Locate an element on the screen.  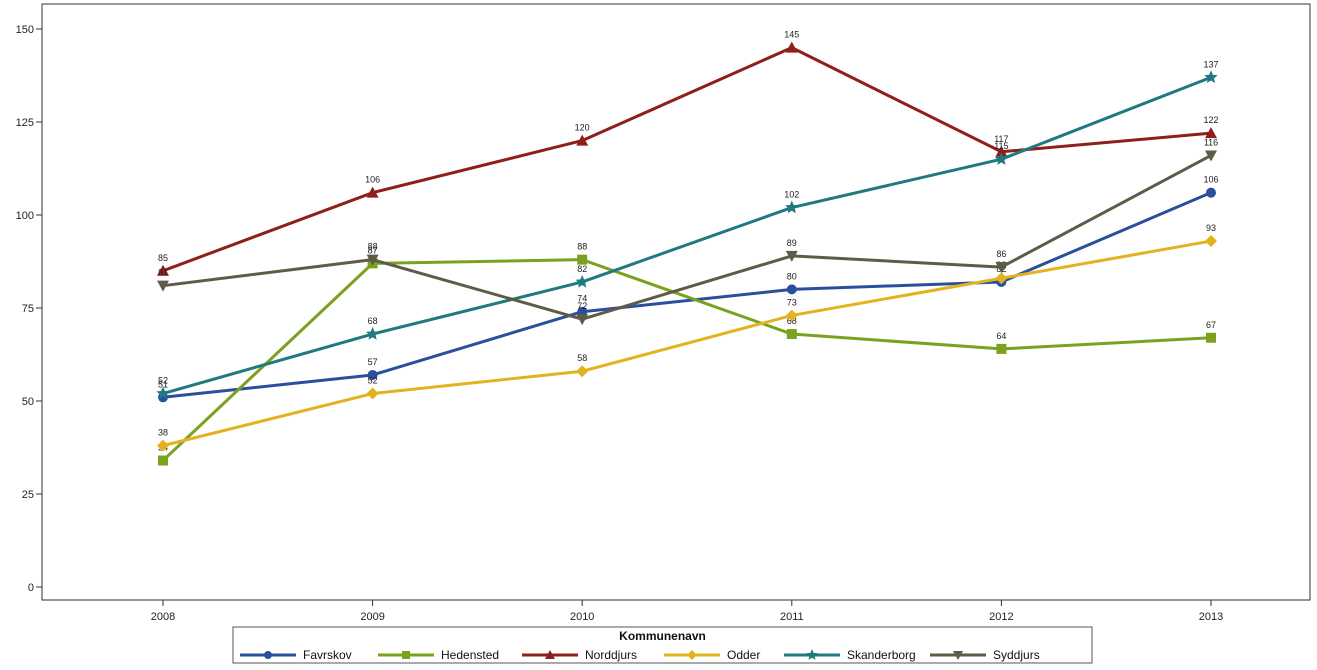
data-label: 89 is located at coordinates (792, 243).